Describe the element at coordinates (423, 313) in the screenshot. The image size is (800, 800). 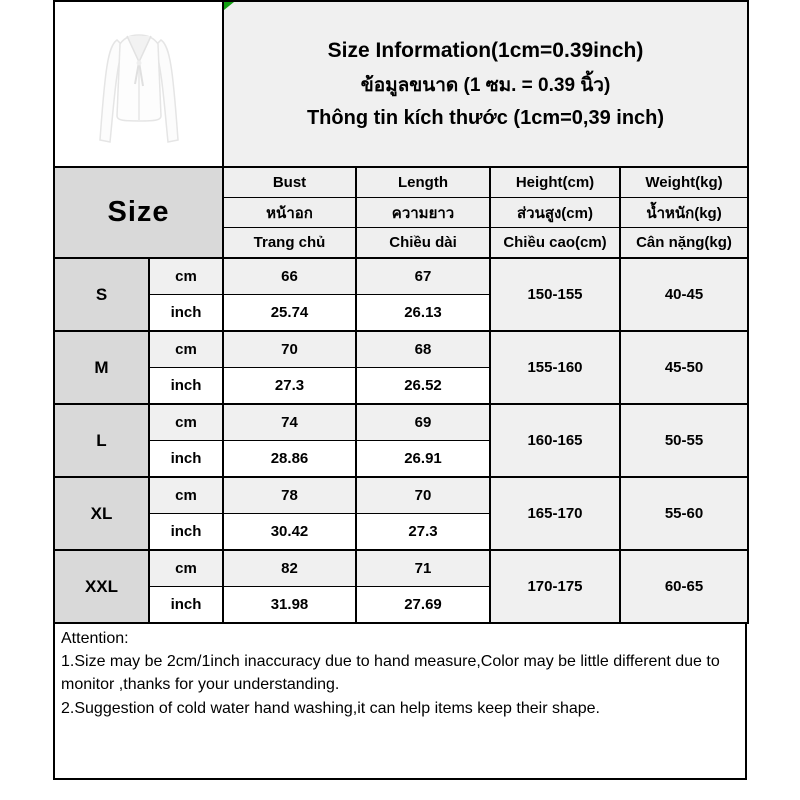
I see `length-inch-value: 26.13` at that location.